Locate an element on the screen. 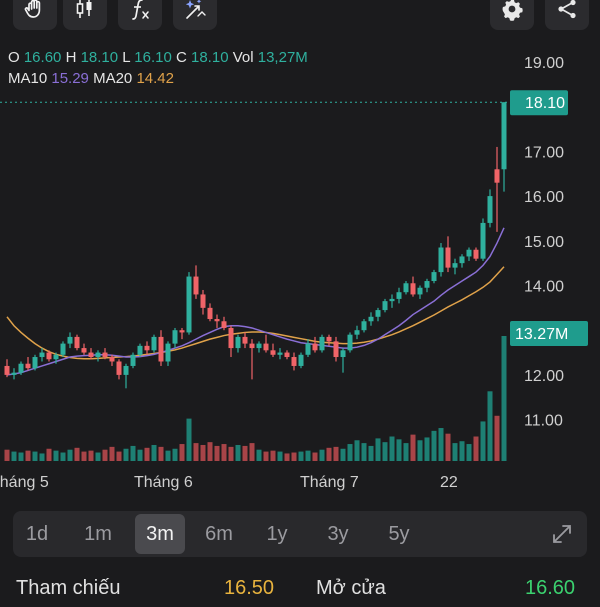 This screenshot has height=607, width=600. reference-label: Tham chiếu is located at coordinates (68, 588).